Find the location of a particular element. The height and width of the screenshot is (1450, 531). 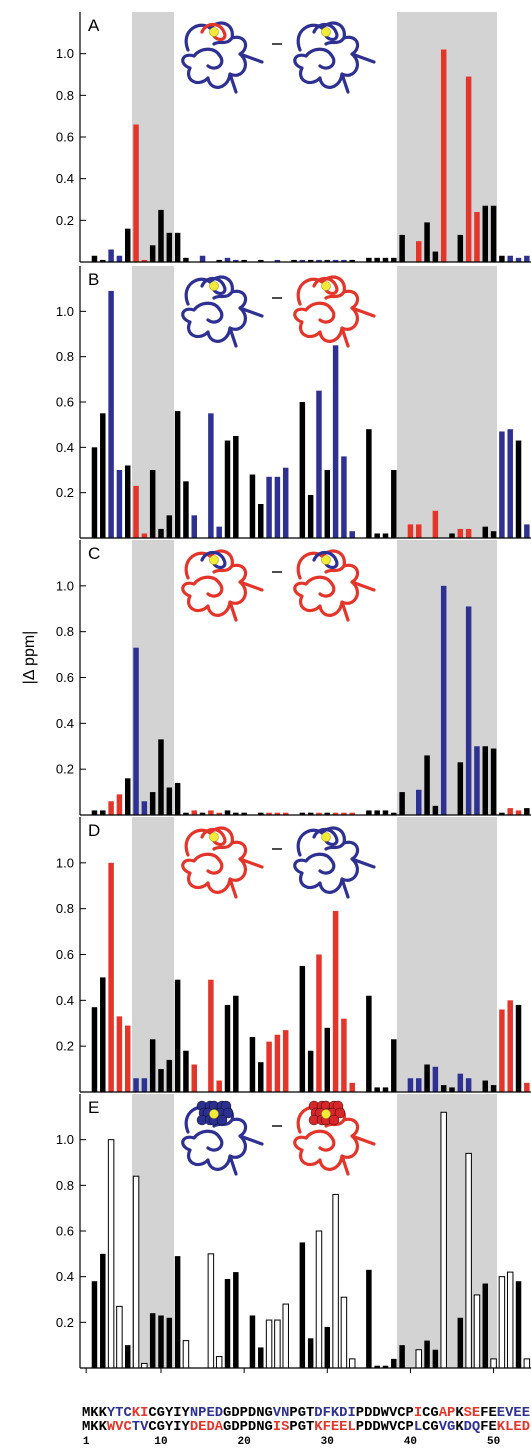

panel-label: A is located at coordinates (94, 25).